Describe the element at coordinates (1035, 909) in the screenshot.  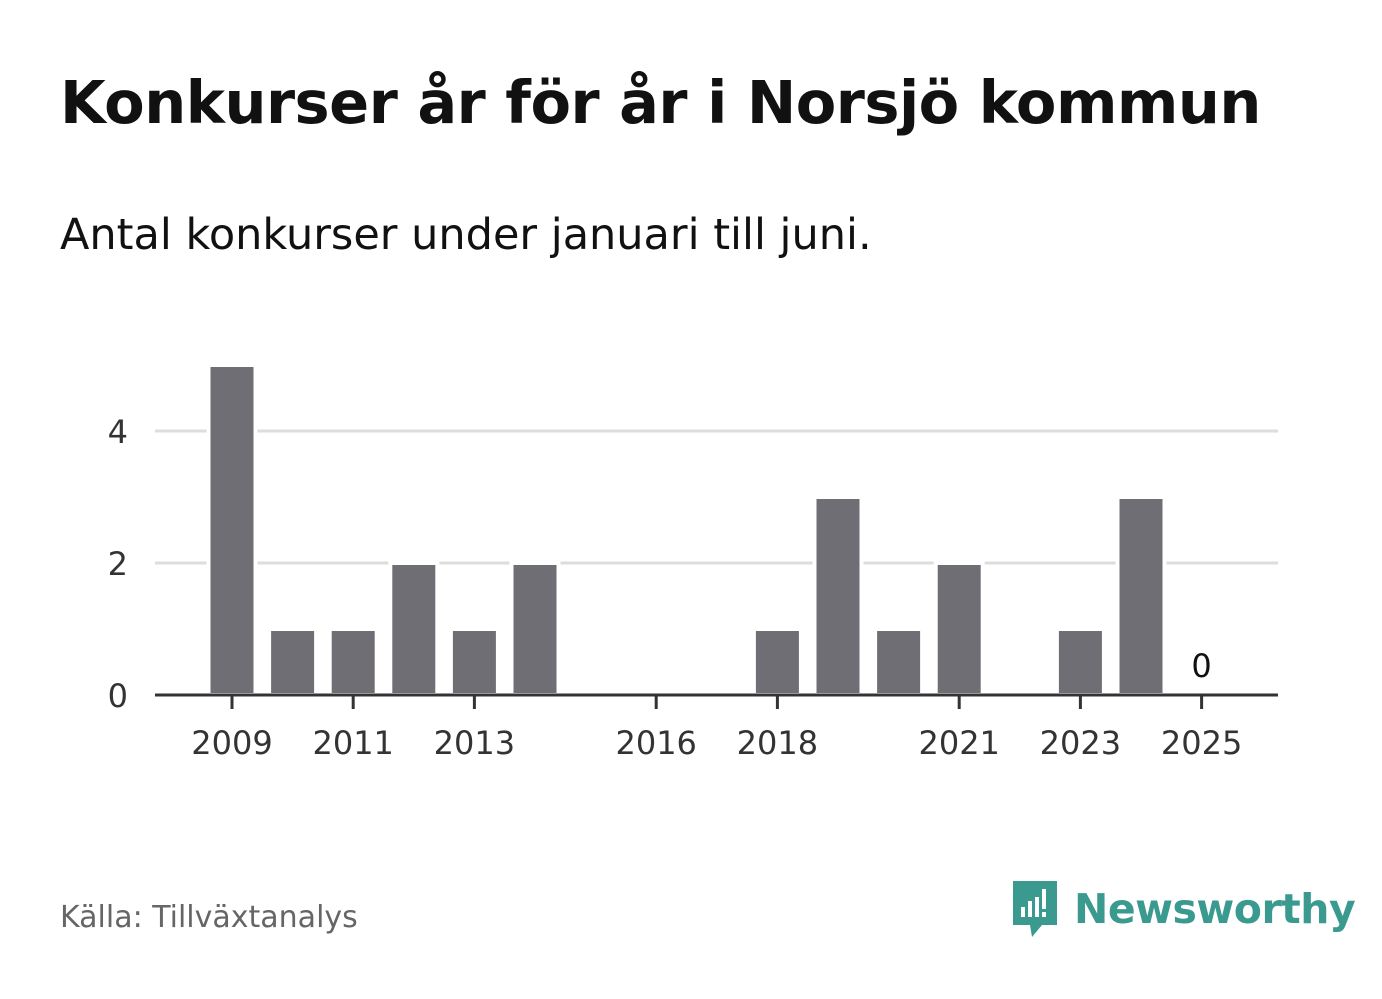
I see `newsworthy-logo-icon` at that location.